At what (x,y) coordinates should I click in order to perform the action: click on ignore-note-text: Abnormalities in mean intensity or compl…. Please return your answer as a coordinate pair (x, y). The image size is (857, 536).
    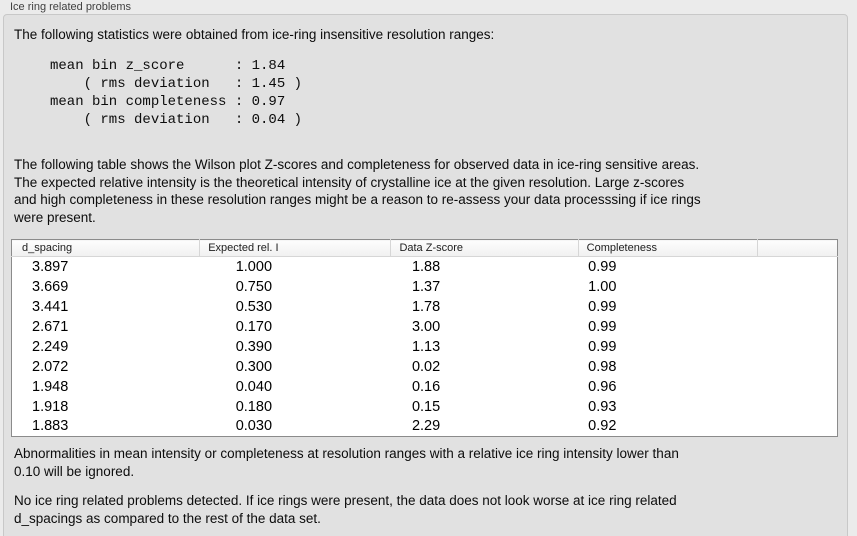
    Looking at the image, I should click on (346, 462).